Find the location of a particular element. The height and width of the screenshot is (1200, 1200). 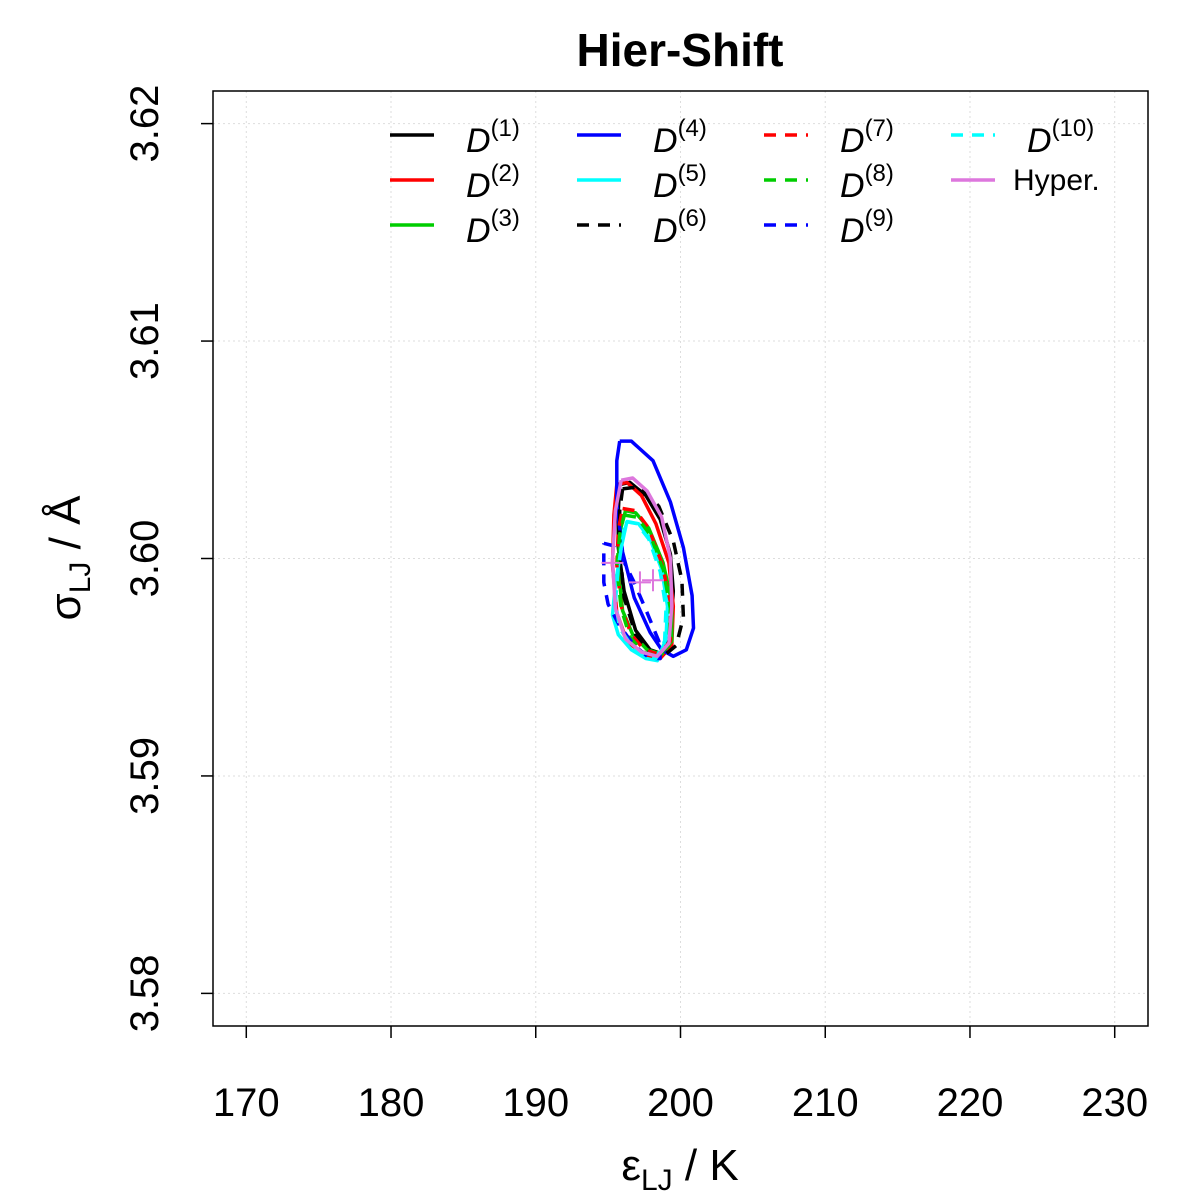

y-tick-label: 3.59 is located at coordinates (145, 776).